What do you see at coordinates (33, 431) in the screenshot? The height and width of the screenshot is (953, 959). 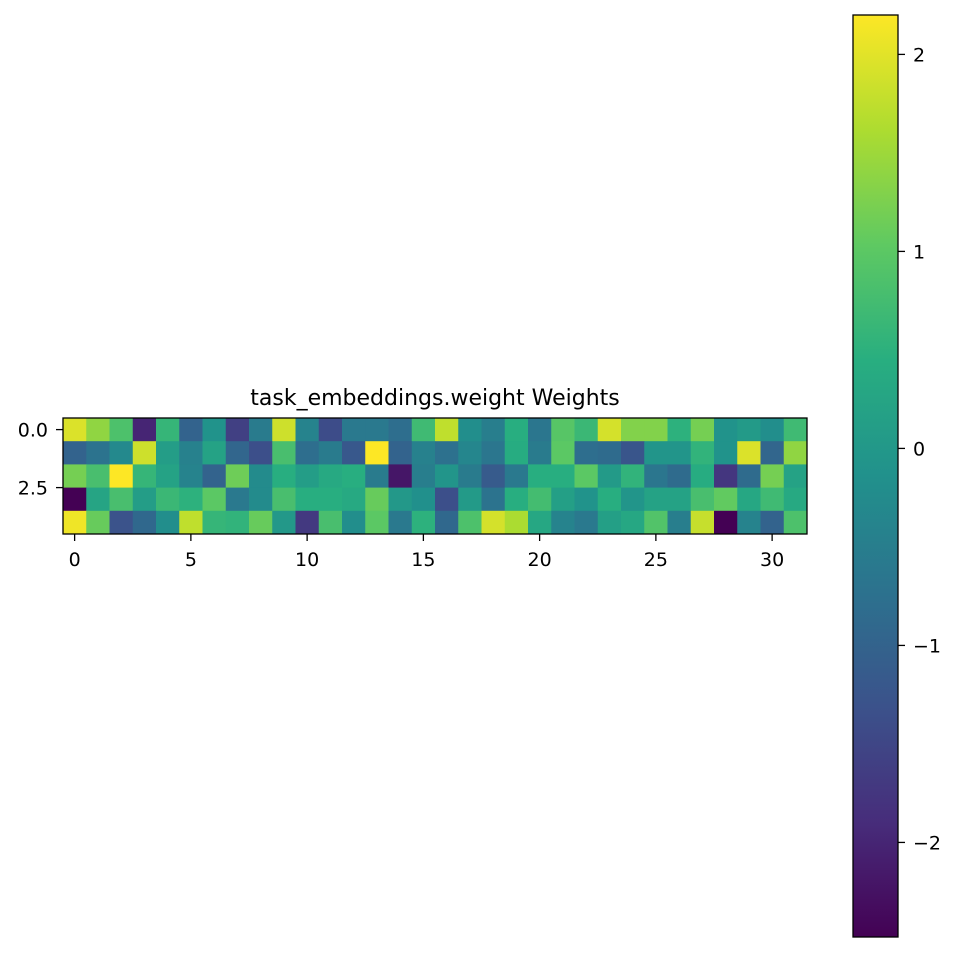 I see `y-tick-label: 0.0` at bounding box center [33, 431].